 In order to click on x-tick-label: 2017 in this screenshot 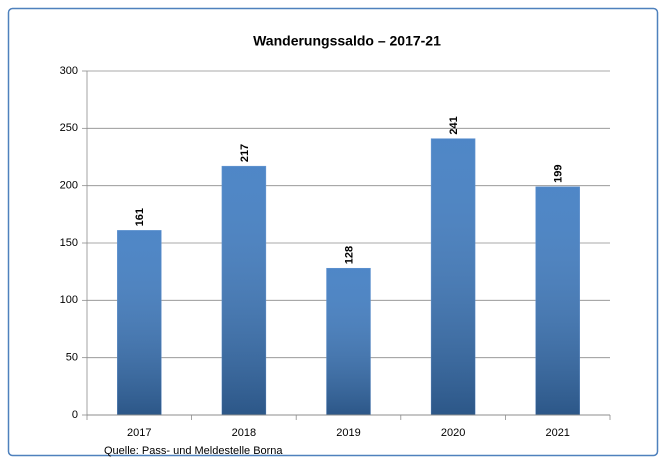, I will do `click(139, 433)`.